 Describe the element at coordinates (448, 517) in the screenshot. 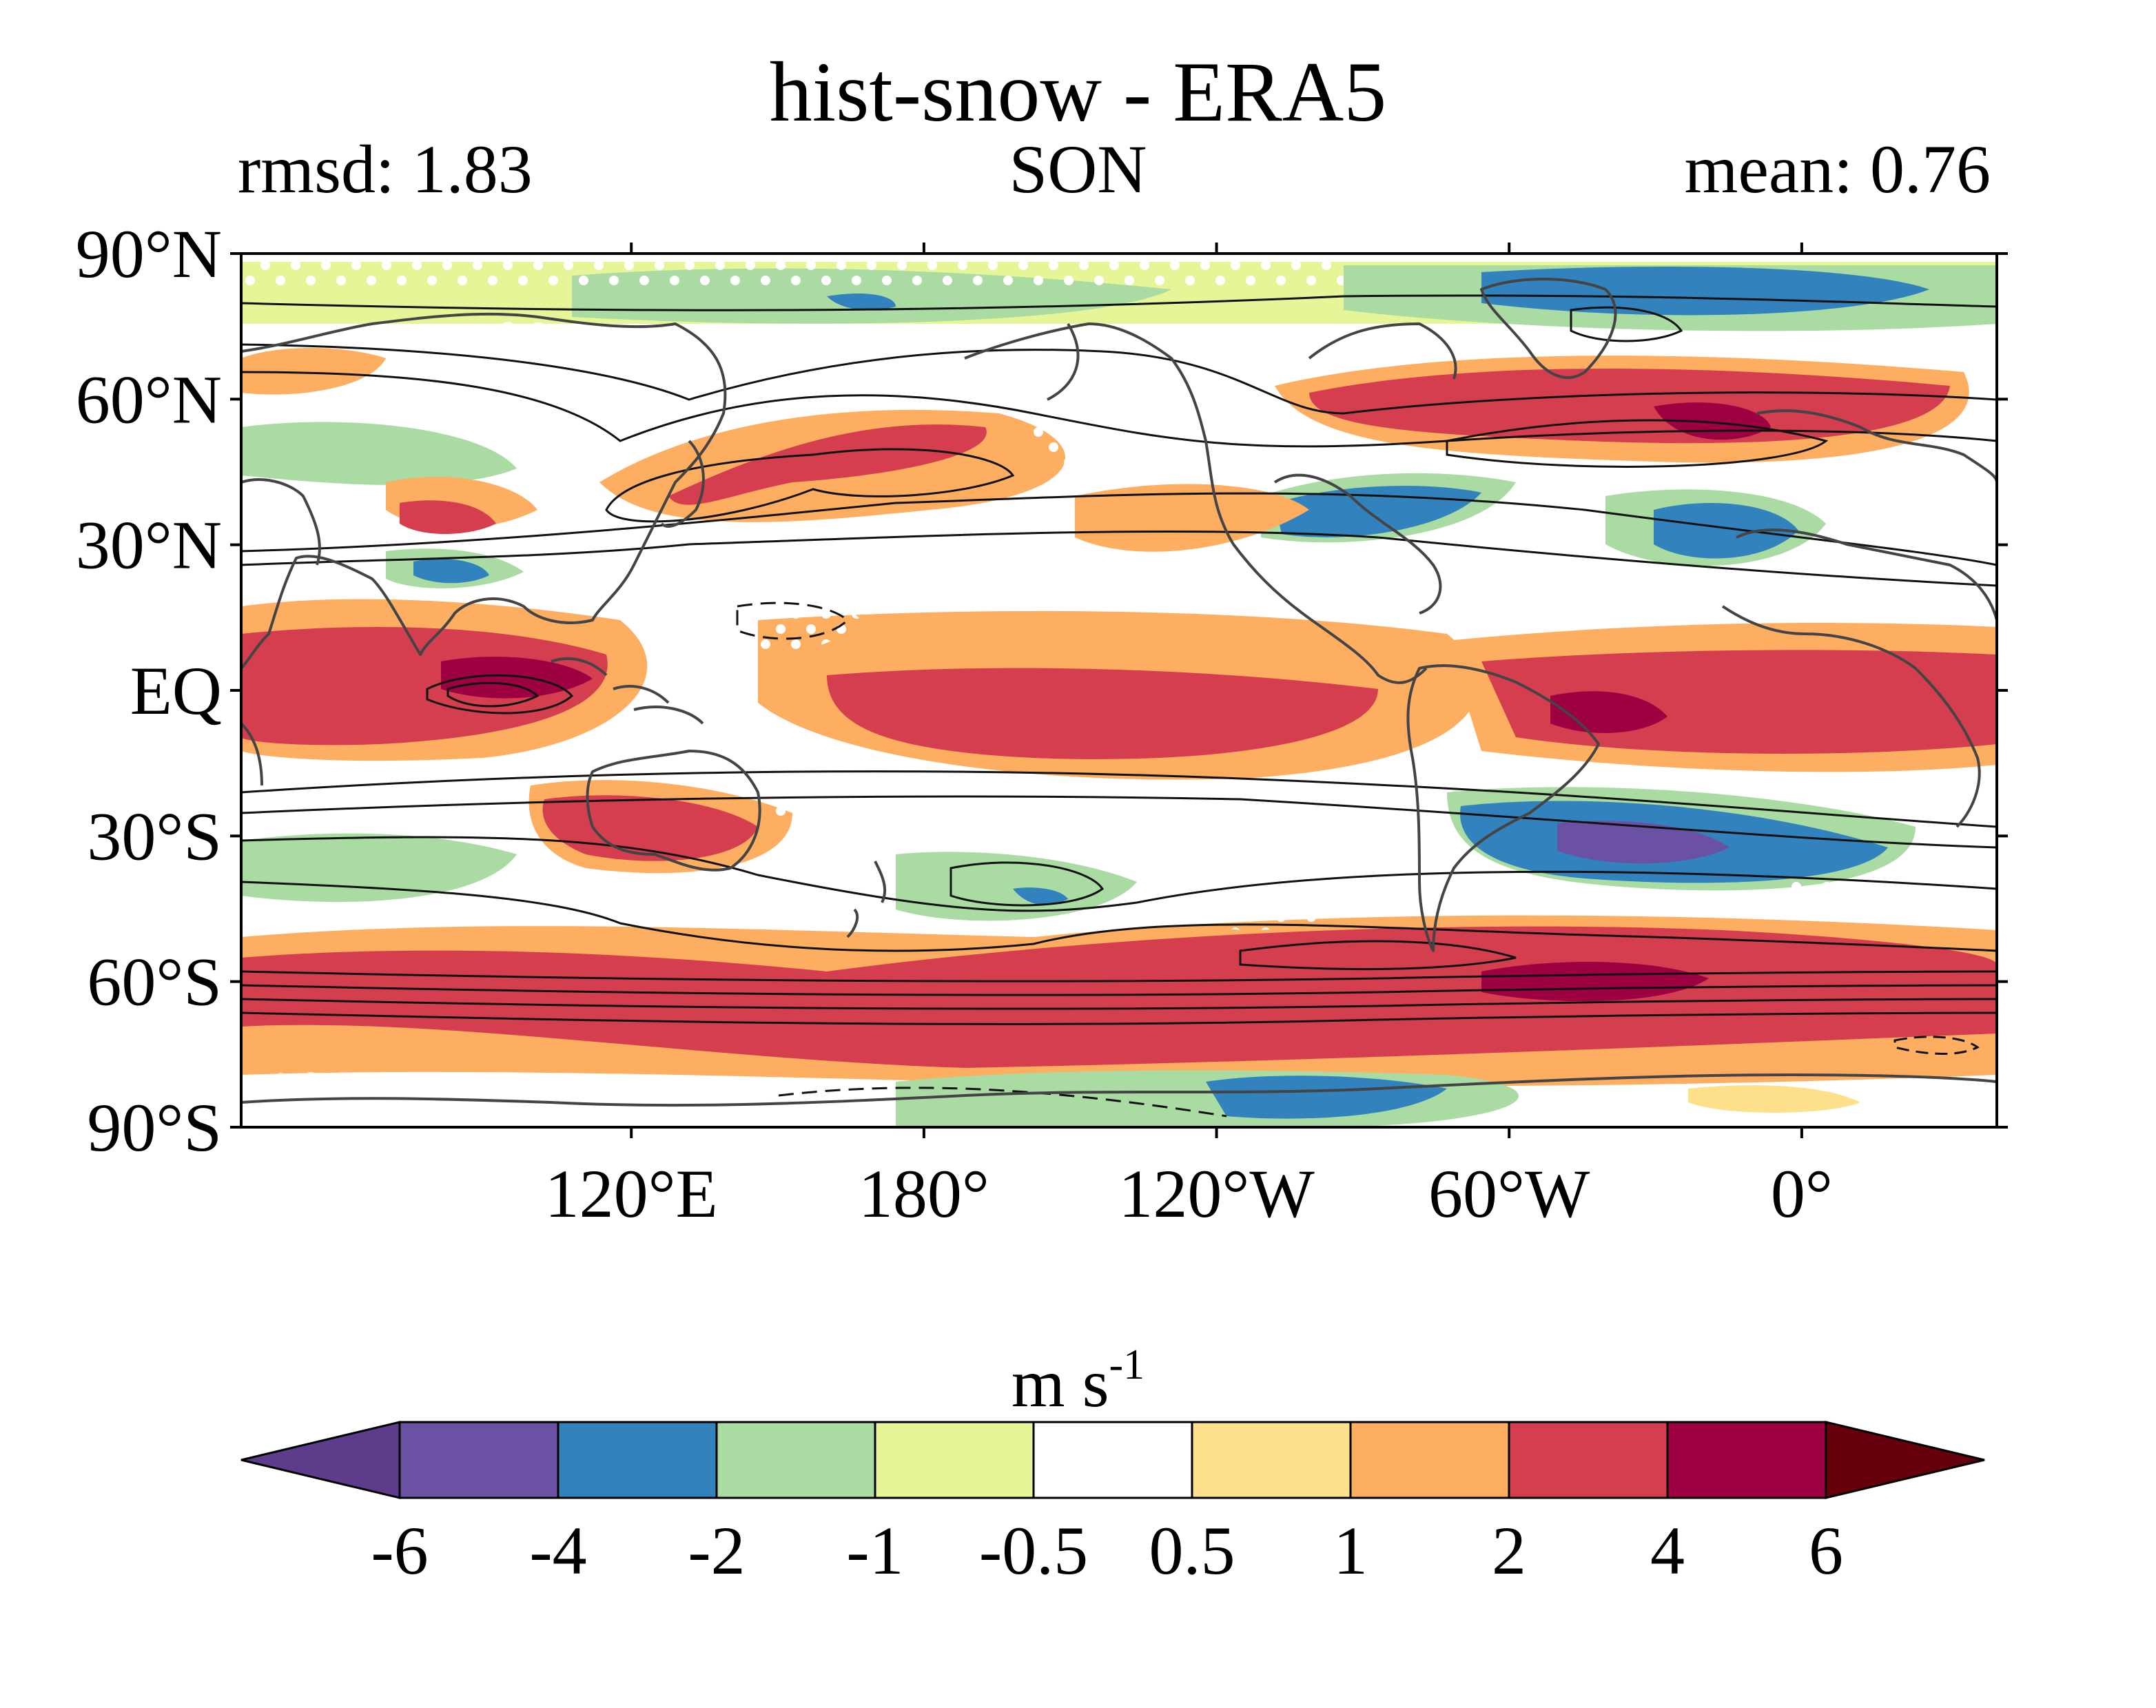

I see `shade-asia-red` at that location.